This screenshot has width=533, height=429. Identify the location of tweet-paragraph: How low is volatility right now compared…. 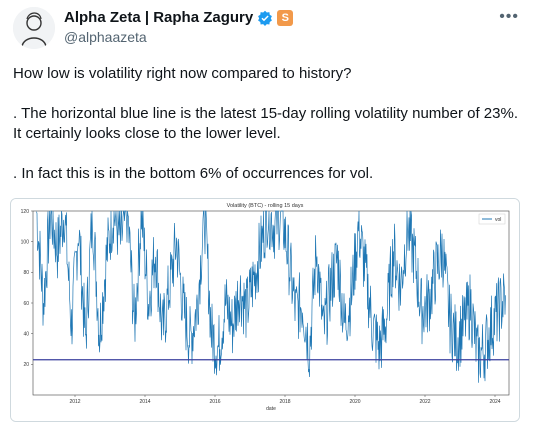
(182, 73).